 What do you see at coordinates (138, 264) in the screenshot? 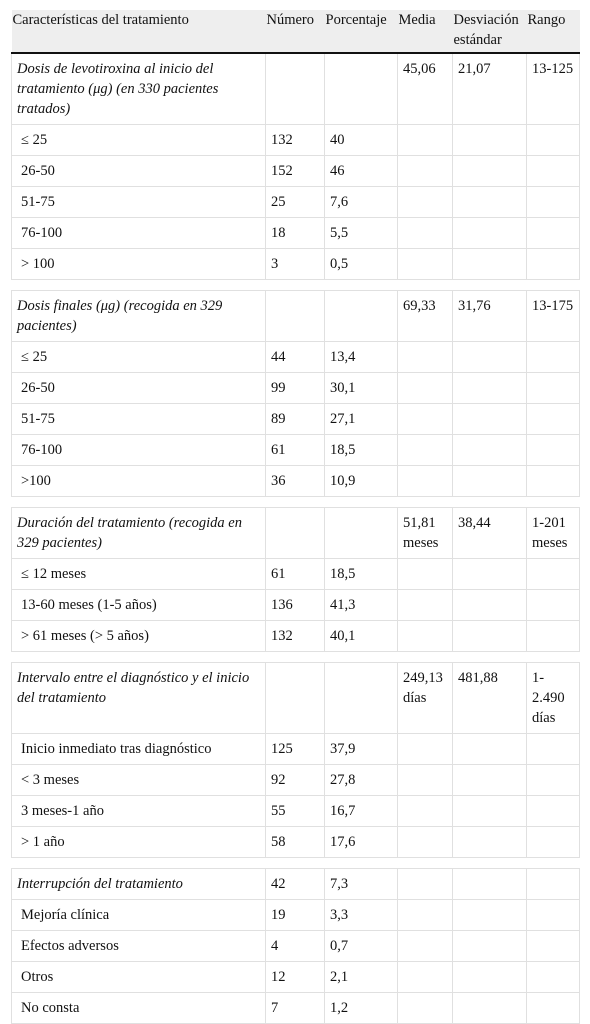
I see `table-cell: > 100` at bounding box center [138, 264].